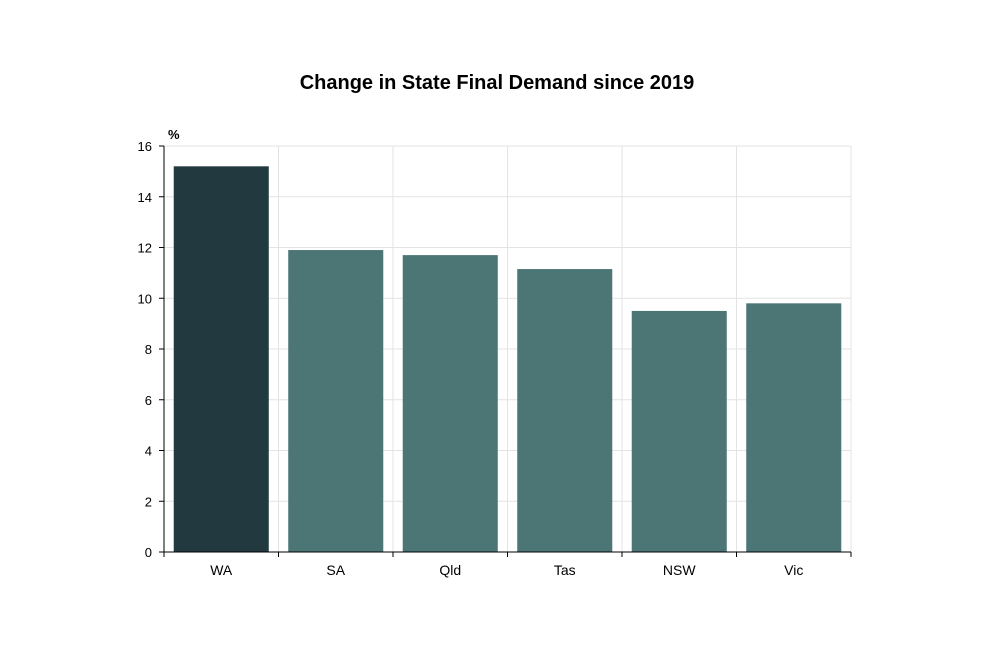 Image resolution: width=1000 pixels, height=670 pixels. What do you see at coordinates (450, 404) in the screenshot?
I see `bar-qld` at bounding box center [450, 404].